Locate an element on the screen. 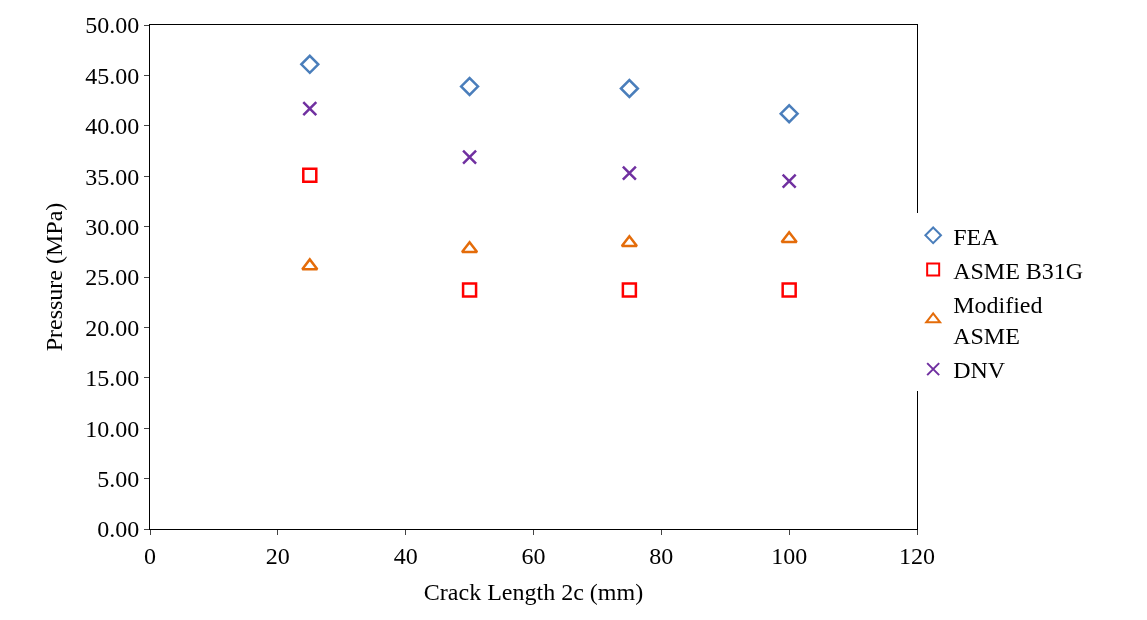 The image size is (1147, 620). y-tick-label: 10.00 is located at coordinates (112, 428).